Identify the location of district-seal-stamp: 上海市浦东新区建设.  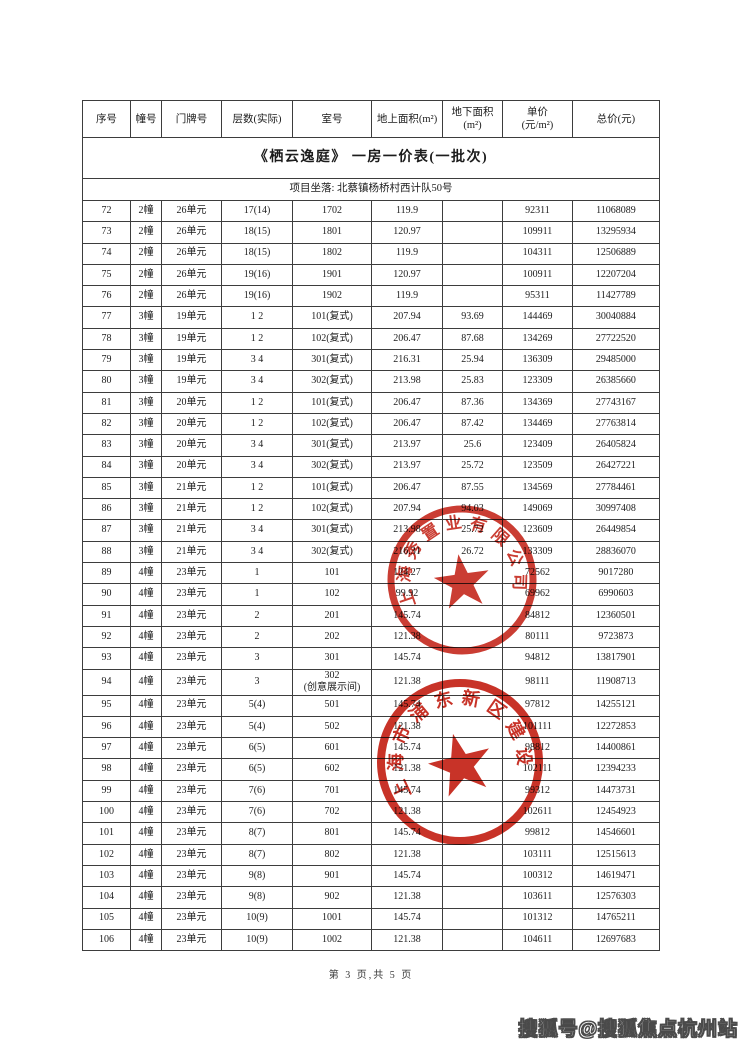
(460, 762).